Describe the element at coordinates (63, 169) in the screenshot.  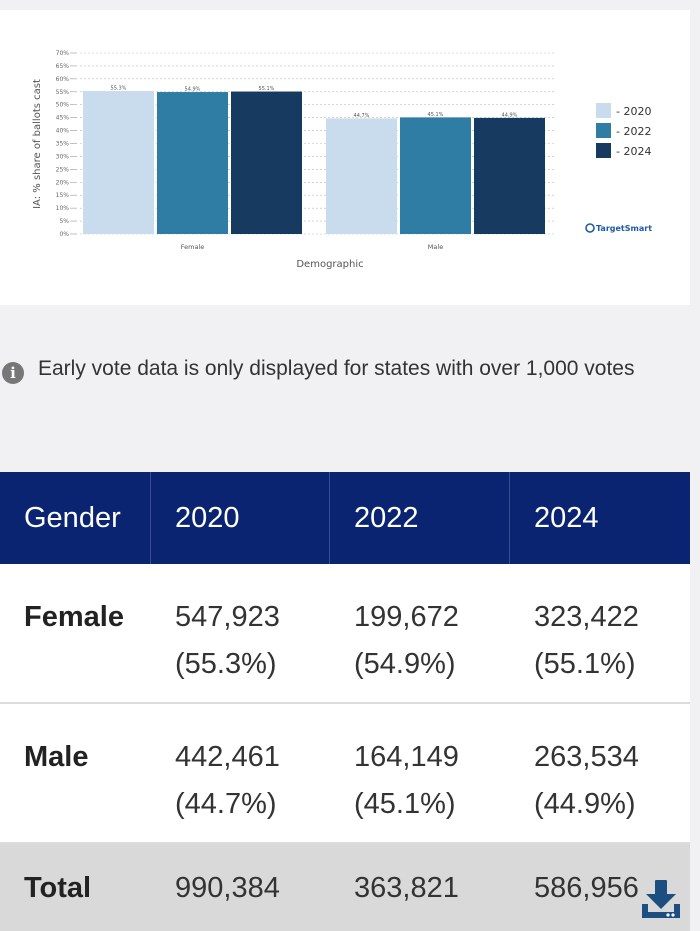
I see `y-tick-label: 25%` at that location.